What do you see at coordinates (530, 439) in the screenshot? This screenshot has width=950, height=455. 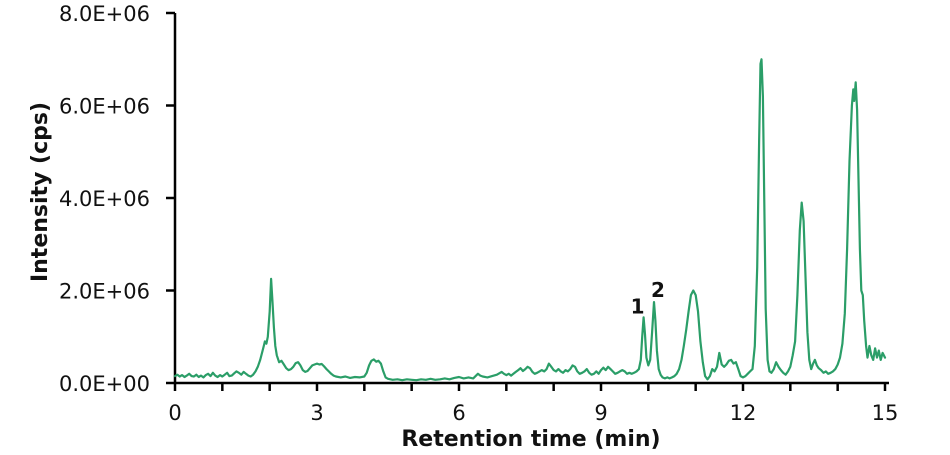 I see `x-axis-title: Retention time (min)` at bounding box center [530, 439].